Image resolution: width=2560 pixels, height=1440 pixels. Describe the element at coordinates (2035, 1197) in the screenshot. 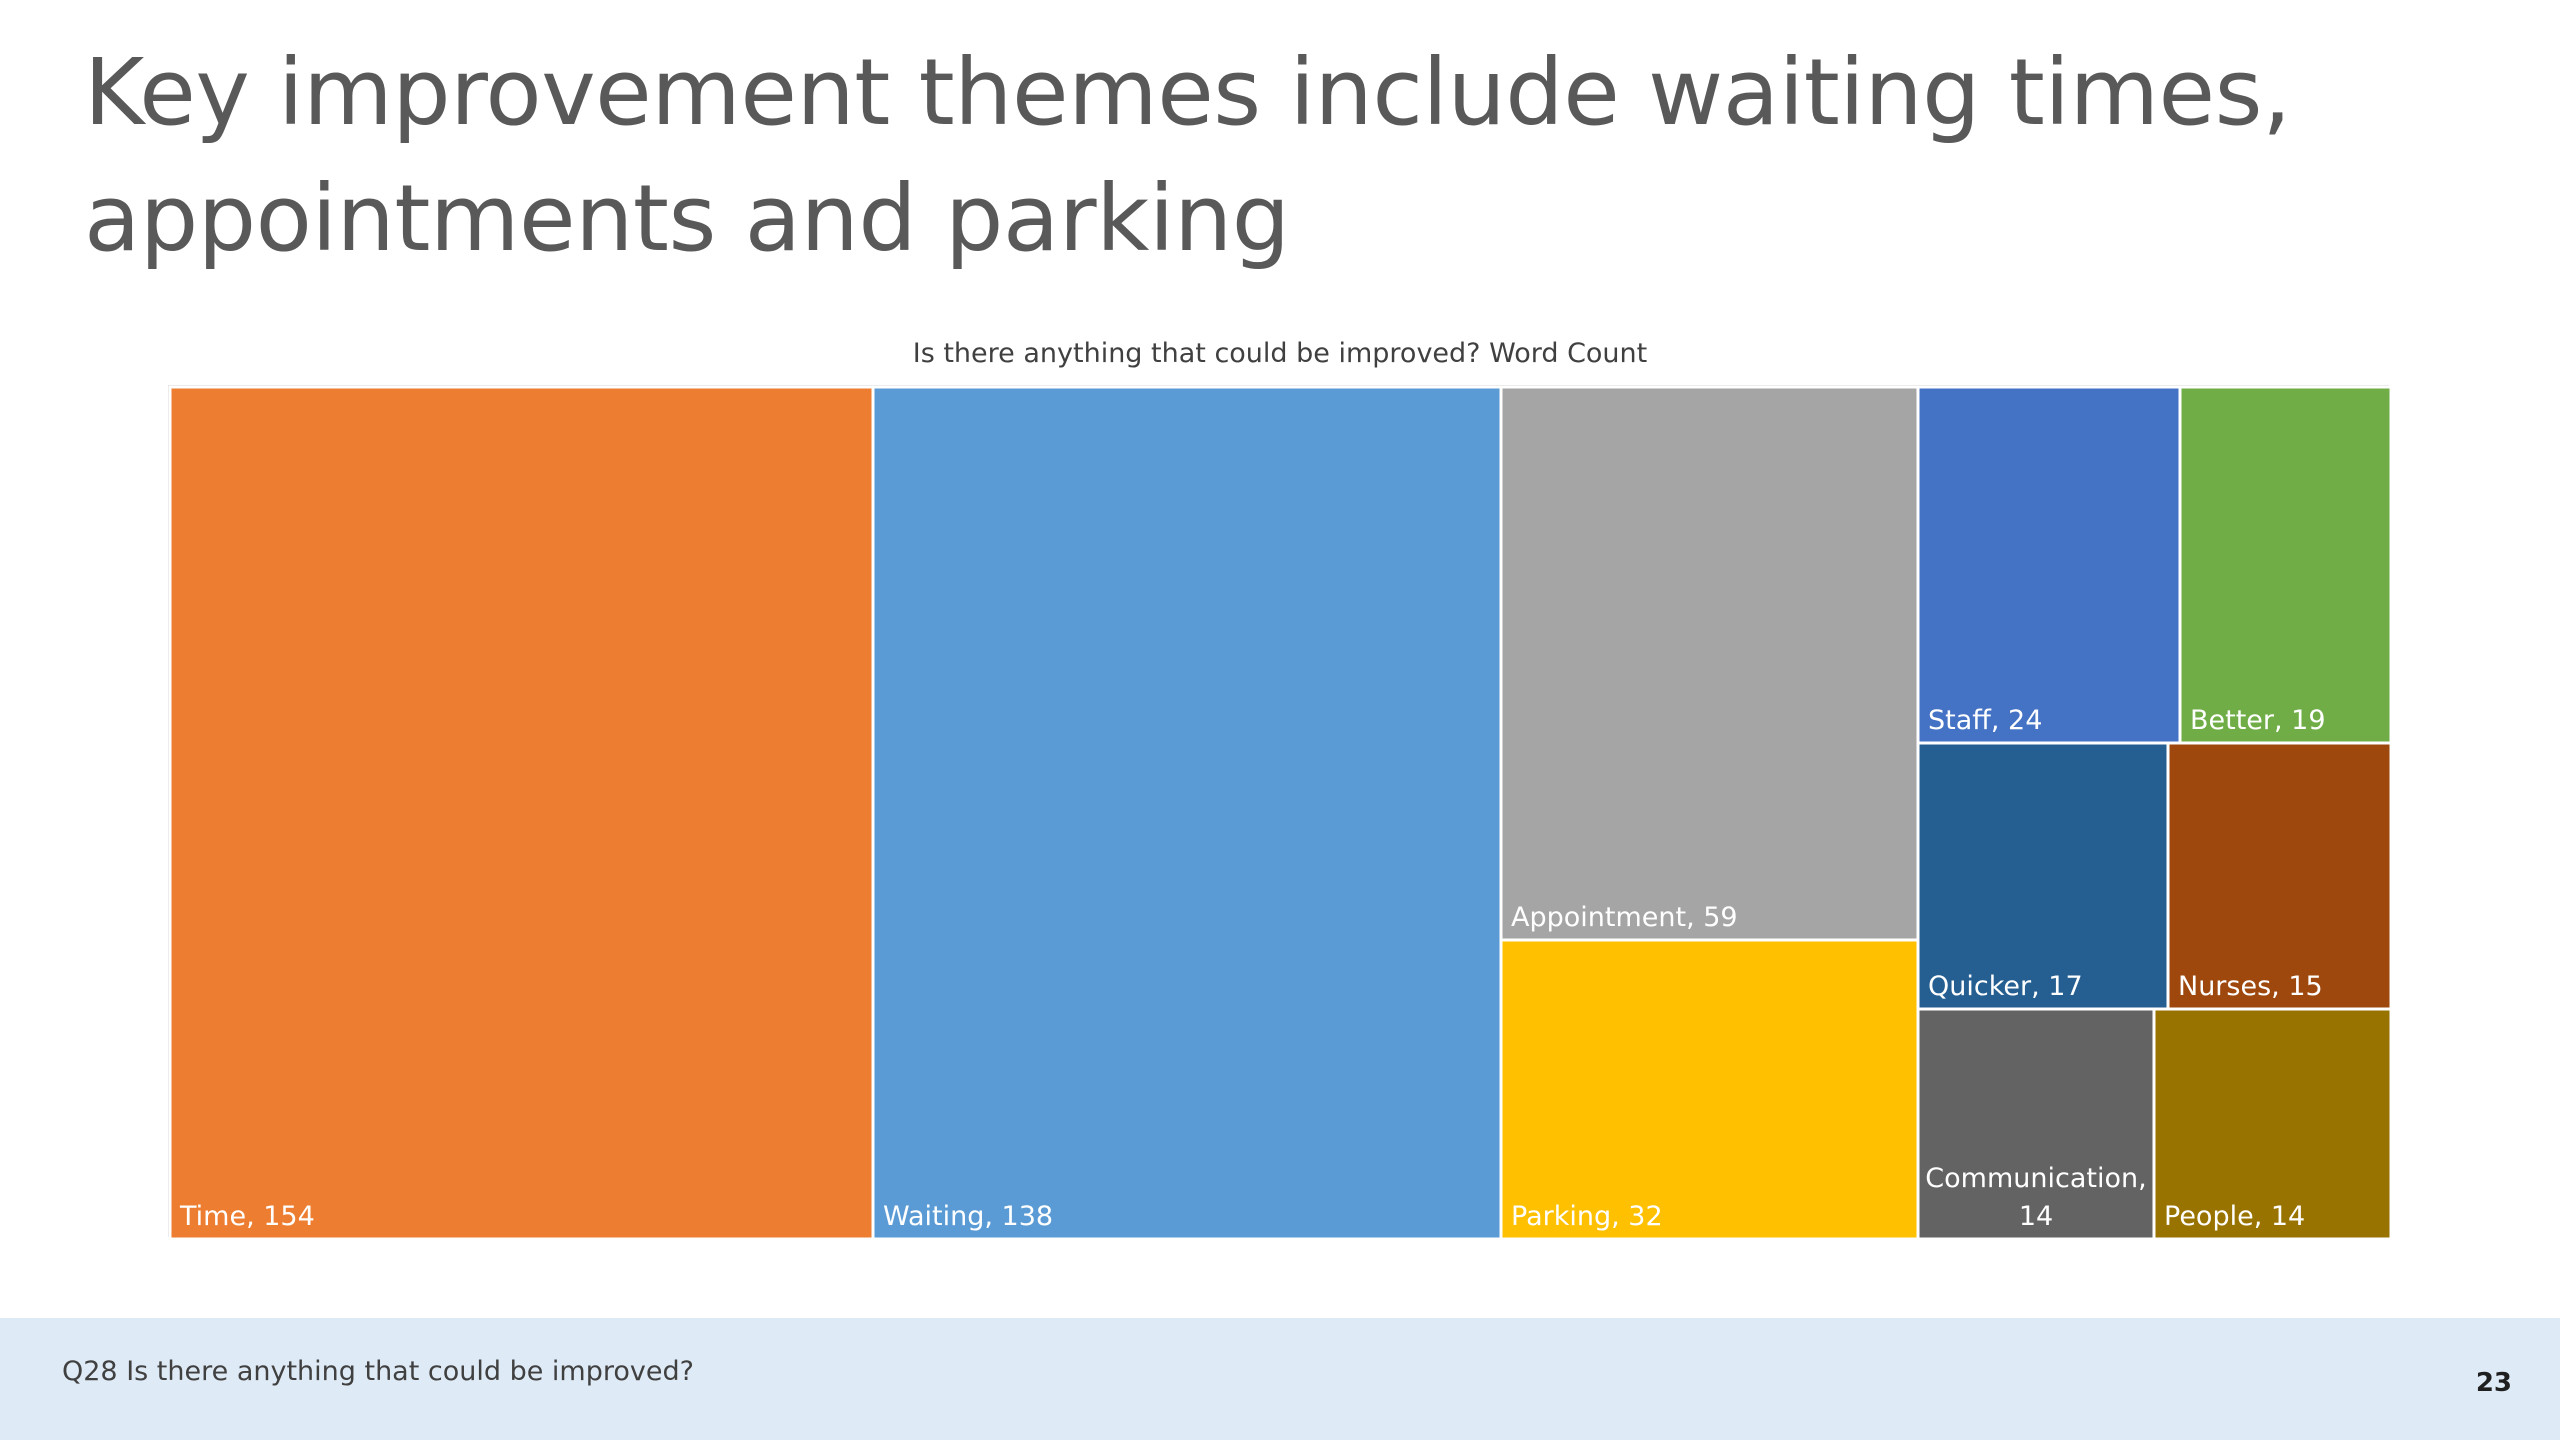

I see `treemap-label-communication: Communication, 14` at that location.